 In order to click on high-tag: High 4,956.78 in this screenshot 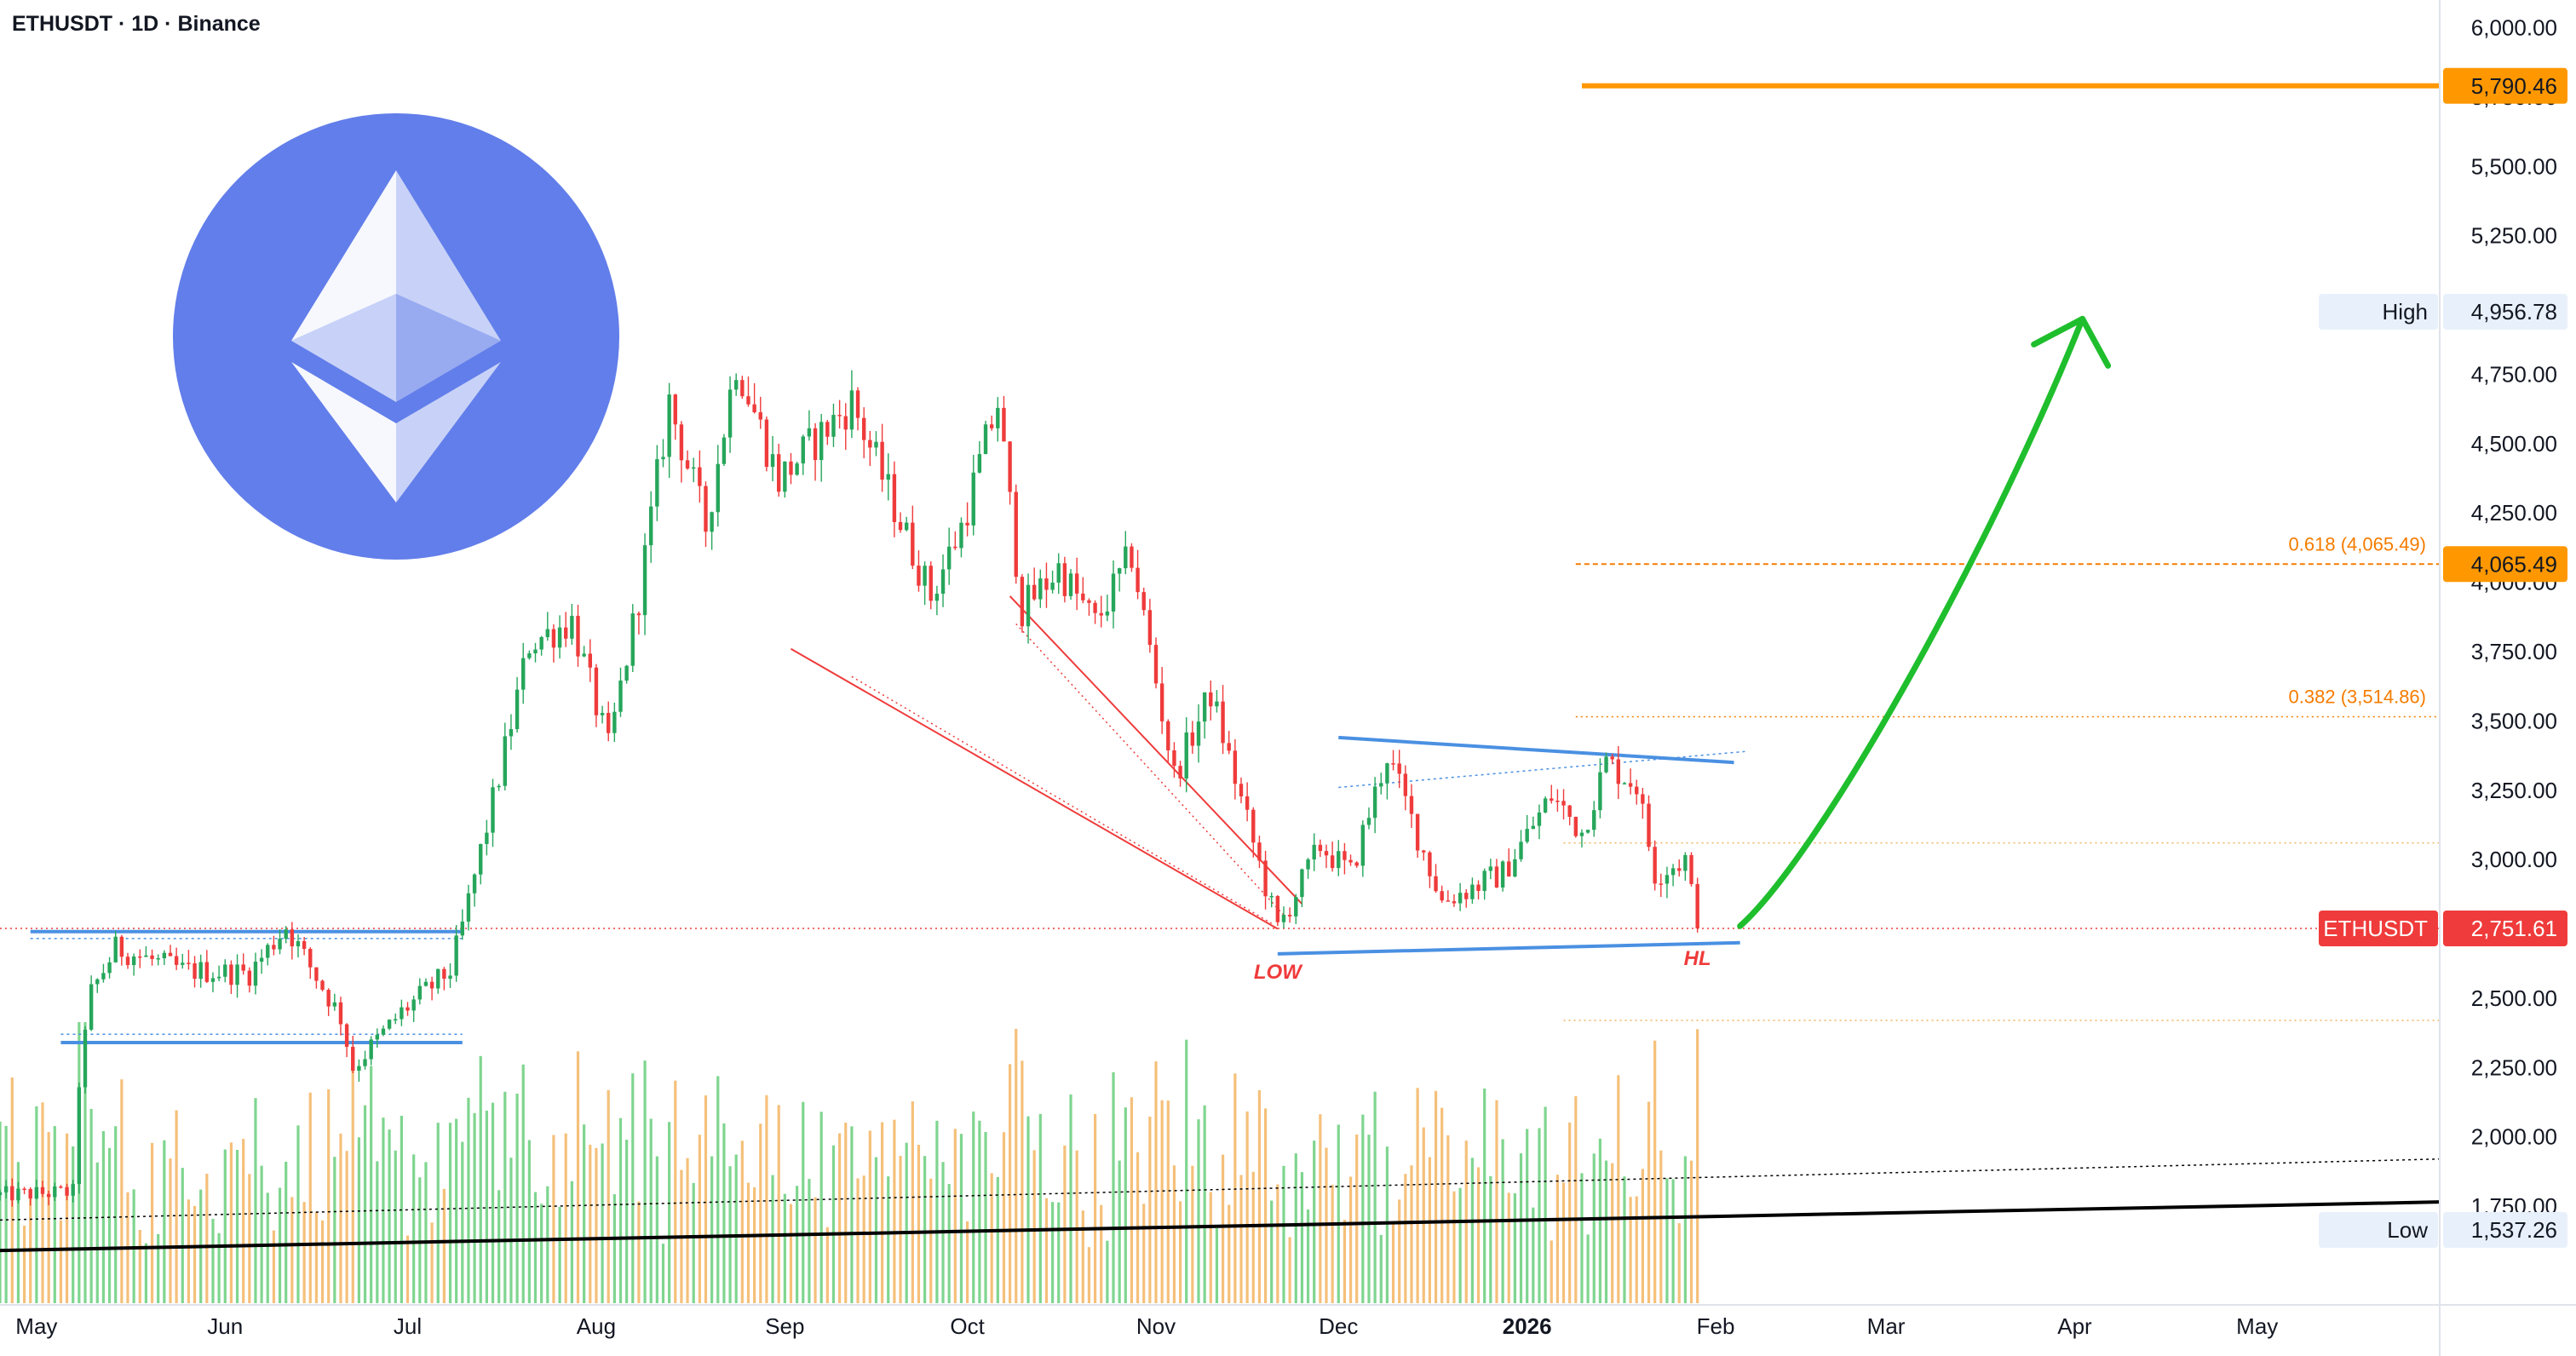, I will do `click(2443, 312)`.